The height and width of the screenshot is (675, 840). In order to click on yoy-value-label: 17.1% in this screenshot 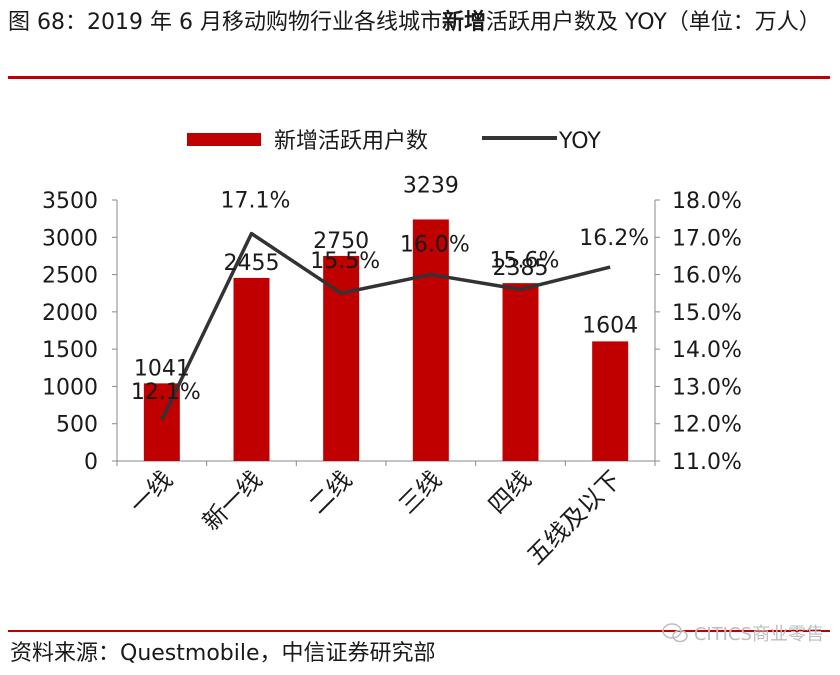, I will do `click(256, 201)`.